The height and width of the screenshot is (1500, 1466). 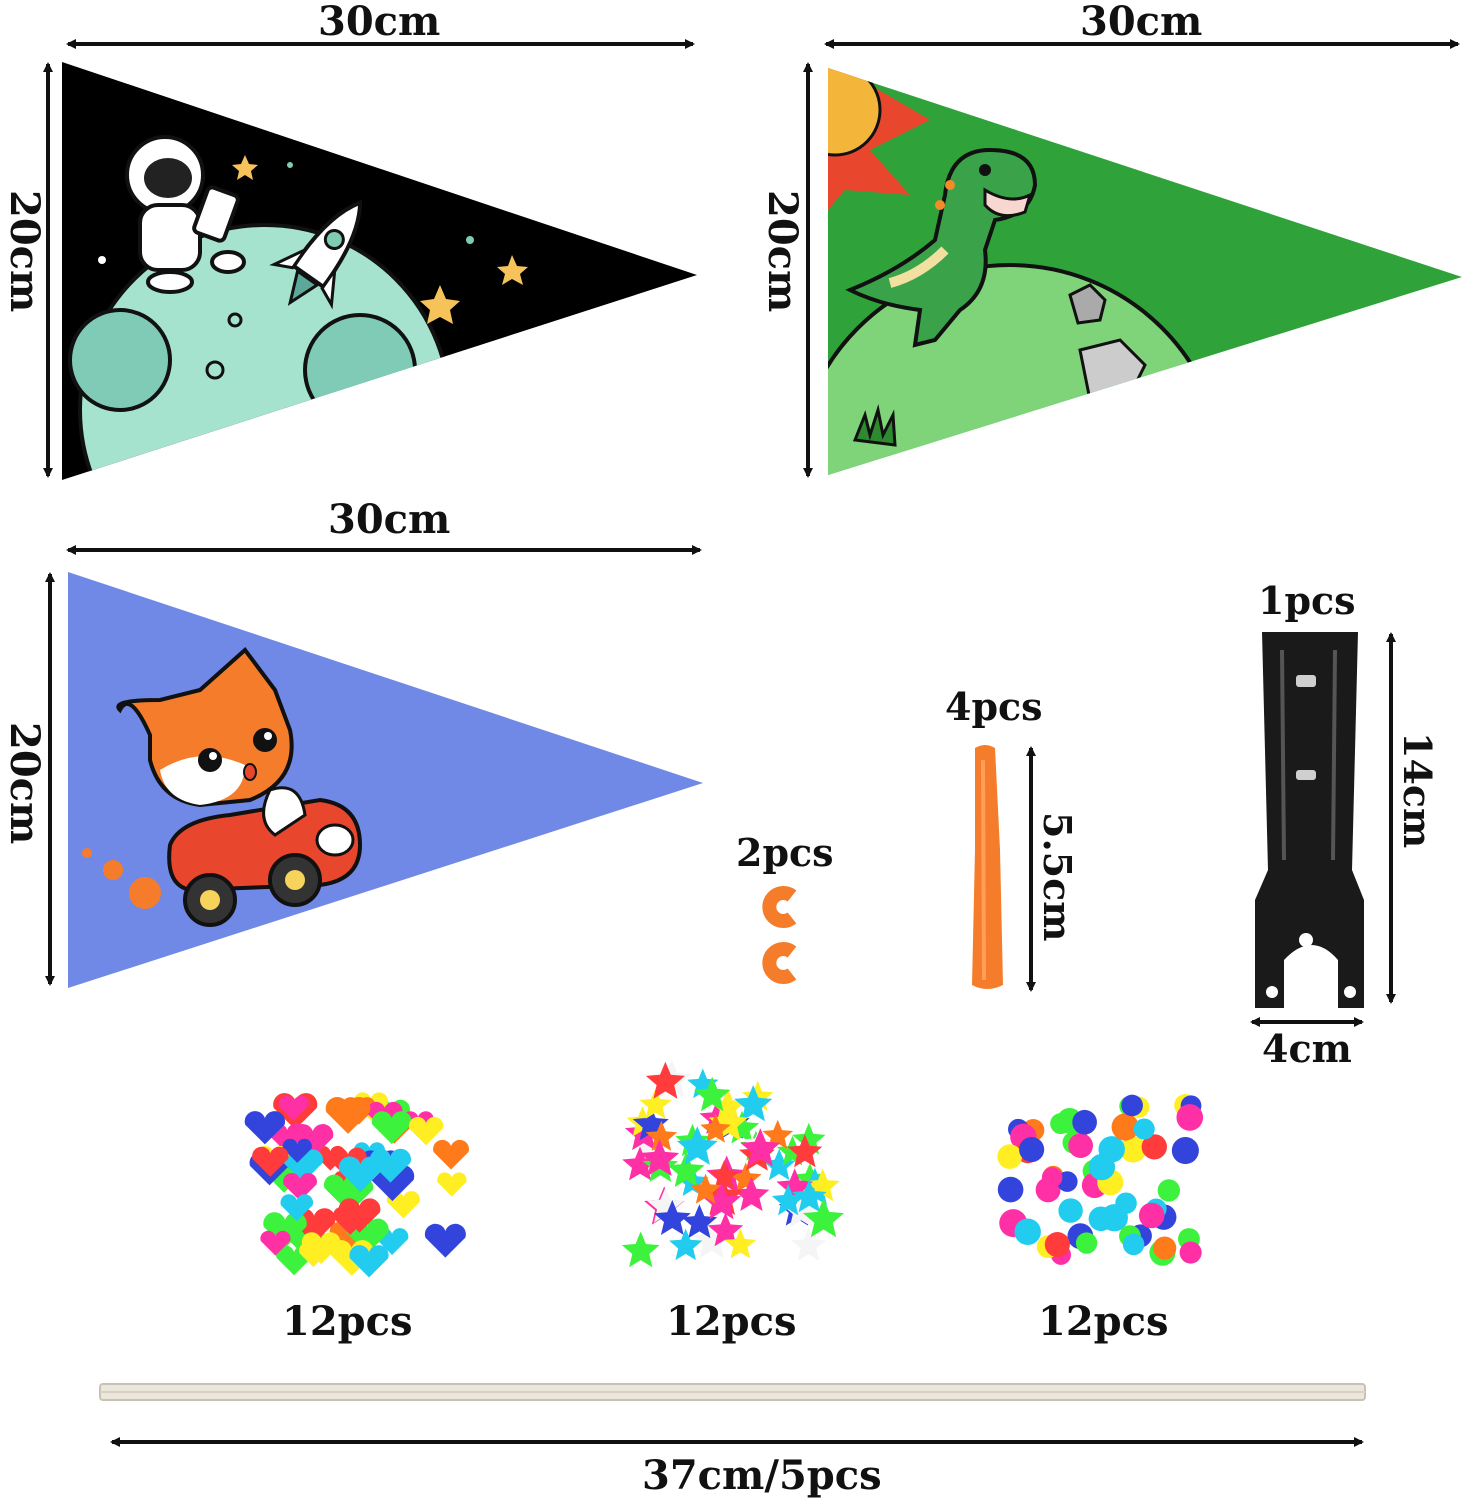 I want to click on star-beads-icon, so click(x=733, y=1163).